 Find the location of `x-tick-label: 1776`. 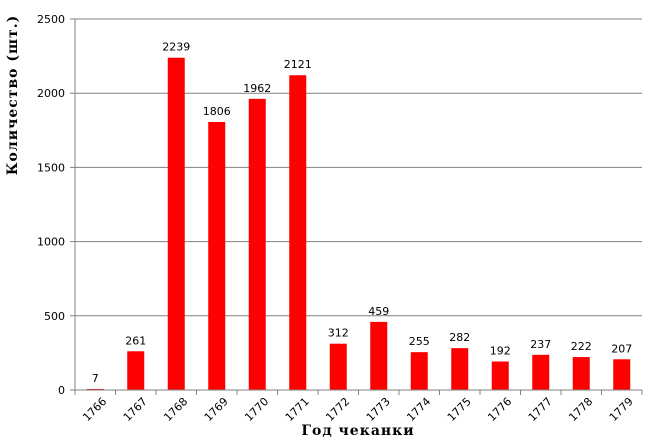

x-tick-label: 1776 is located at coordinates (499, 409).